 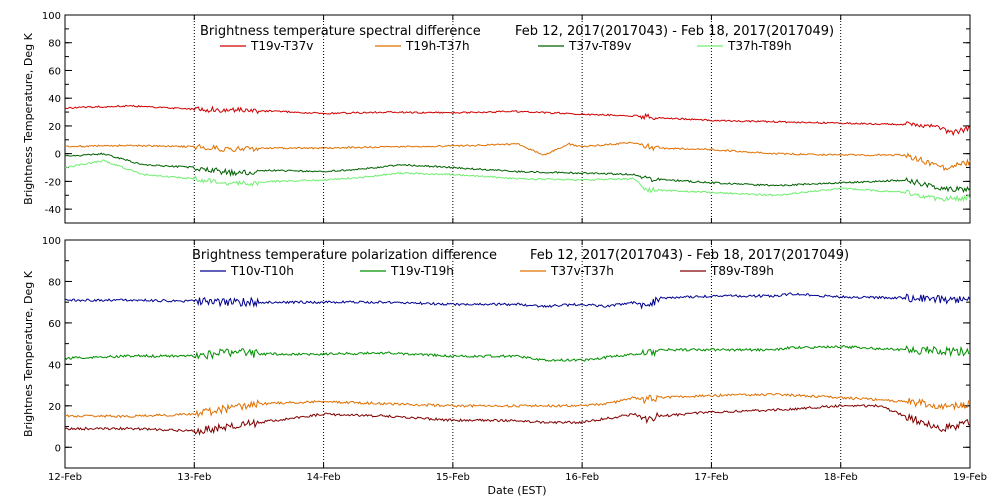 What do you see at coordinates (518, 405) in the screenshot?
I see `series-line-t37v-t37h` at bounding box center [518, 405].